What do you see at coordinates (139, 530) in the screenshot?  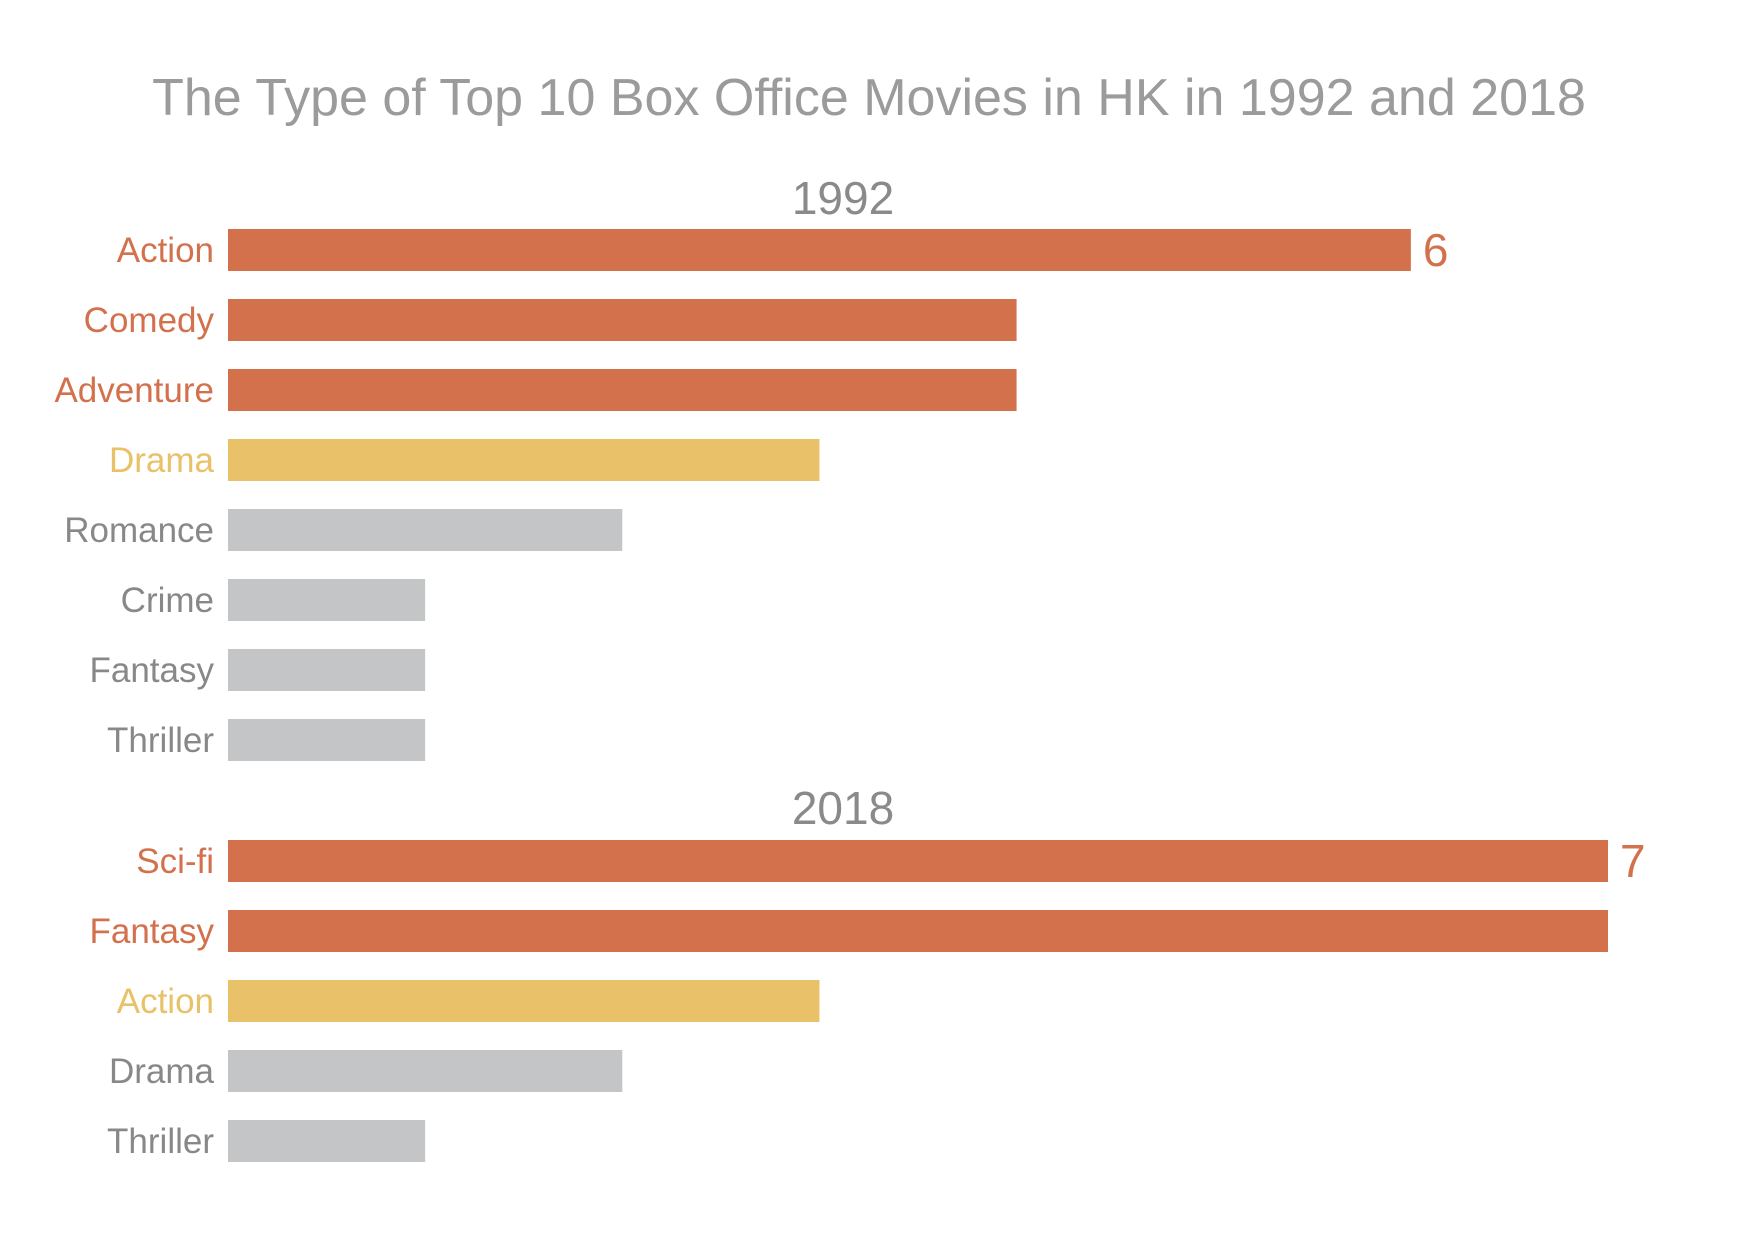 I see `category-label: Romance` at bounding box center [139, 530].